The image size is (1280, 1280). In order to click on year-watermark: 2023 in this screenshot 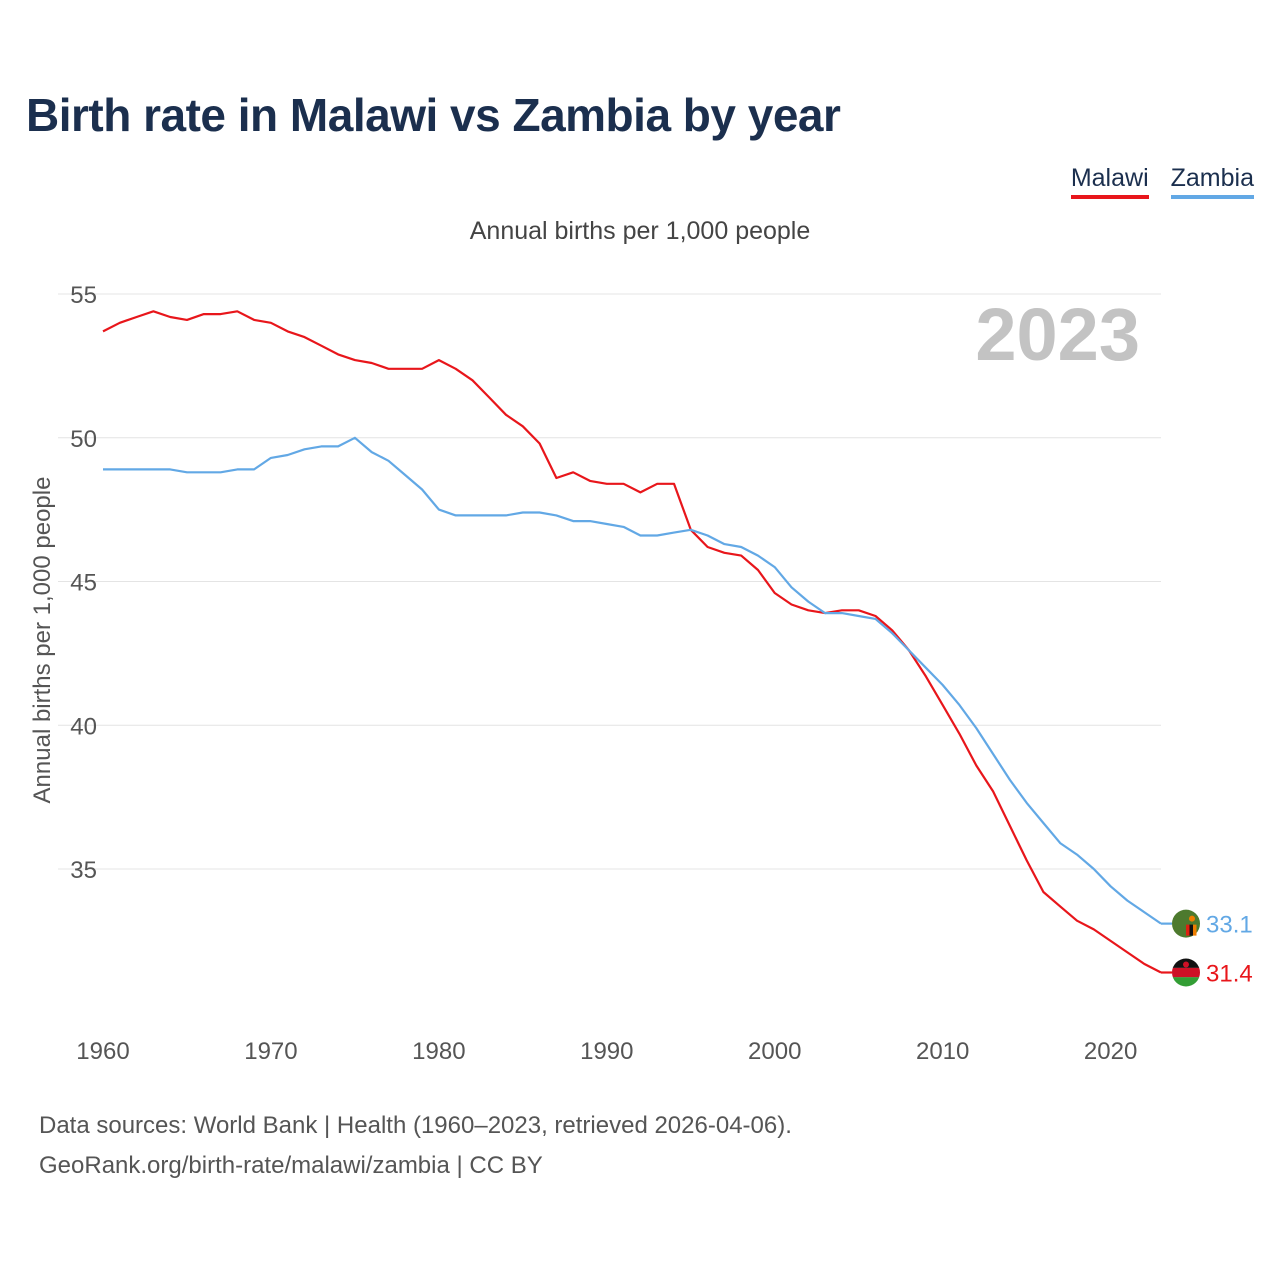, I will do `click(1057, 334)`.